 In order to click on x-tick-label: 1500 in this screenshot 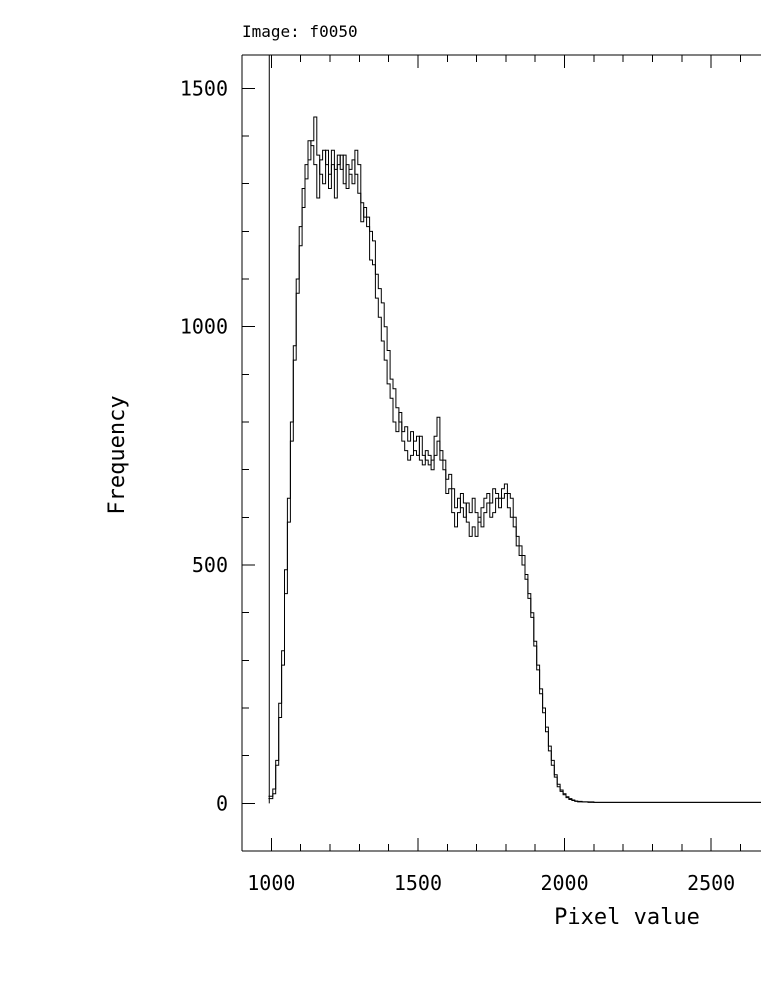, I will do `click(418, 883)`.